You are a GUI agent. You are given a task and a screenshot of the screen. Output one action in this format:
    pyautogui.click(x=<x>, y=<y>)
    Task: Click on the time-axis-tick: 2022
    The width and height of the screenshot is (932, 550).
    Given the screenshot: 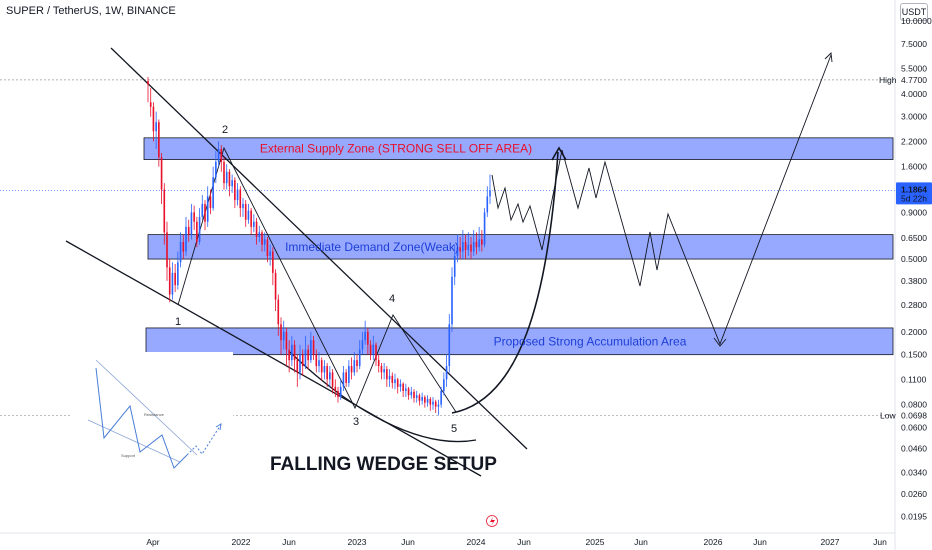 What is the action you would take?
    pyautogui.click(x=241, y=542)
    